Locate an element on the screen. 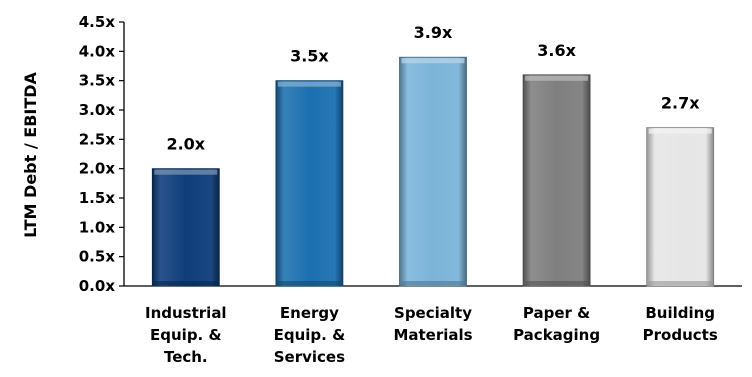 The height and width of the screenshot is (377, 752). category-label-line: Packaging is located at coordinates (556, 335).